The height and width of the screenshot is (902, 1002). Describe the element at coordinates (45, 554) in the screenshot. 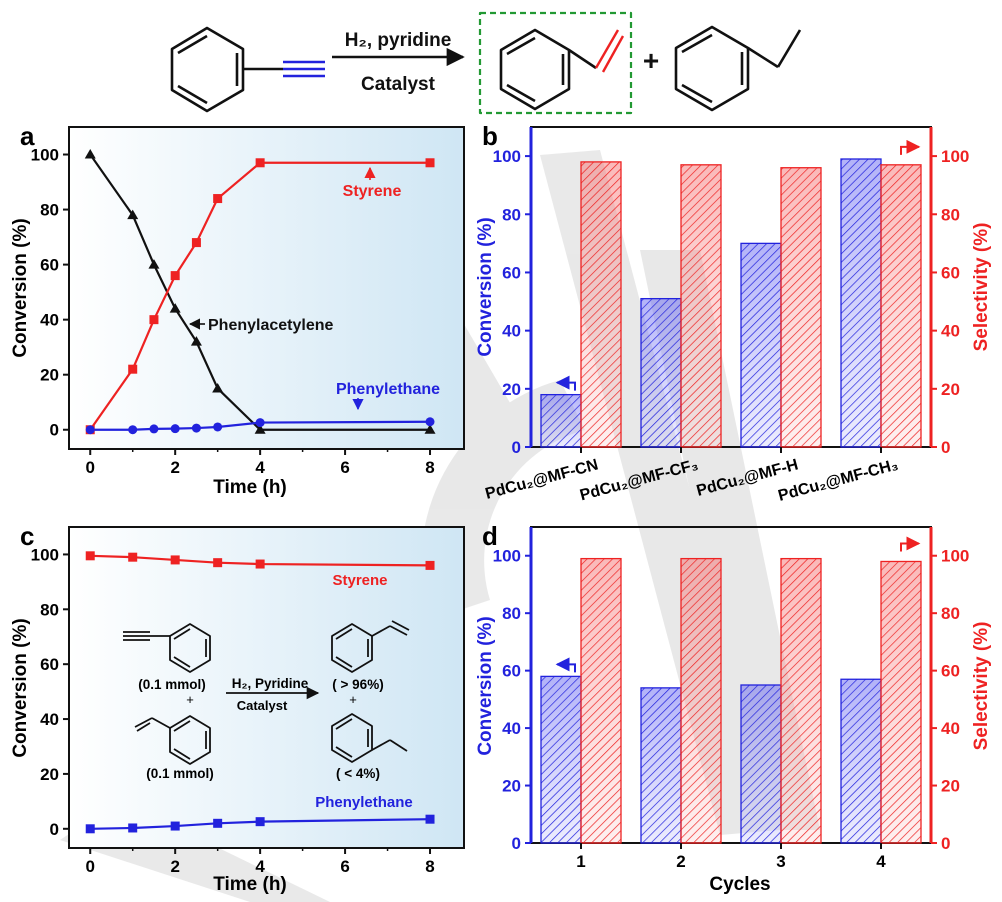

I see `panel-c-y-tick-label: 100` at that location.